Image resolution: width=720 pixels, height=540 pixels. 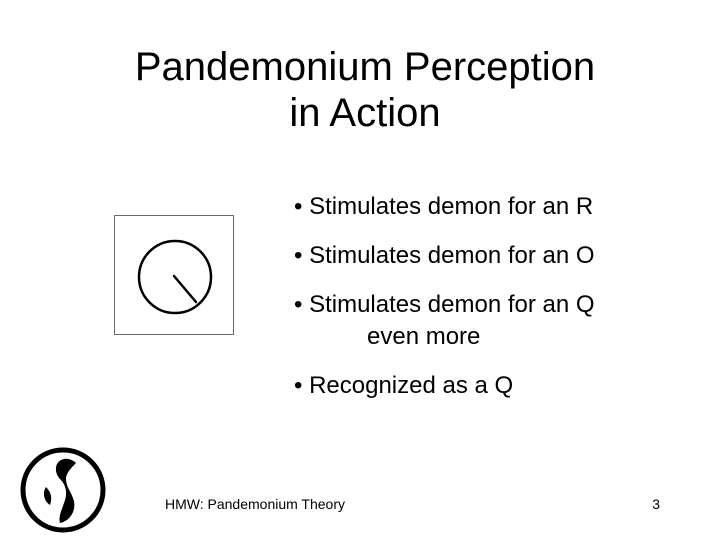 I want to click on slide-title-line-1: Pandemonium Perception, so click(x=365, y=67).